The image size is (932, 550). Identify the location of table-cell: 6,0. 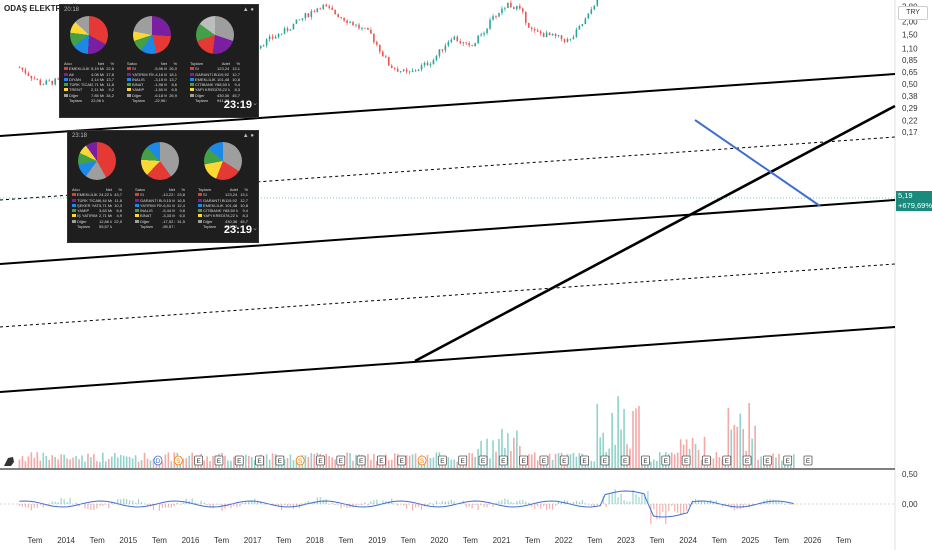
(182, 216).